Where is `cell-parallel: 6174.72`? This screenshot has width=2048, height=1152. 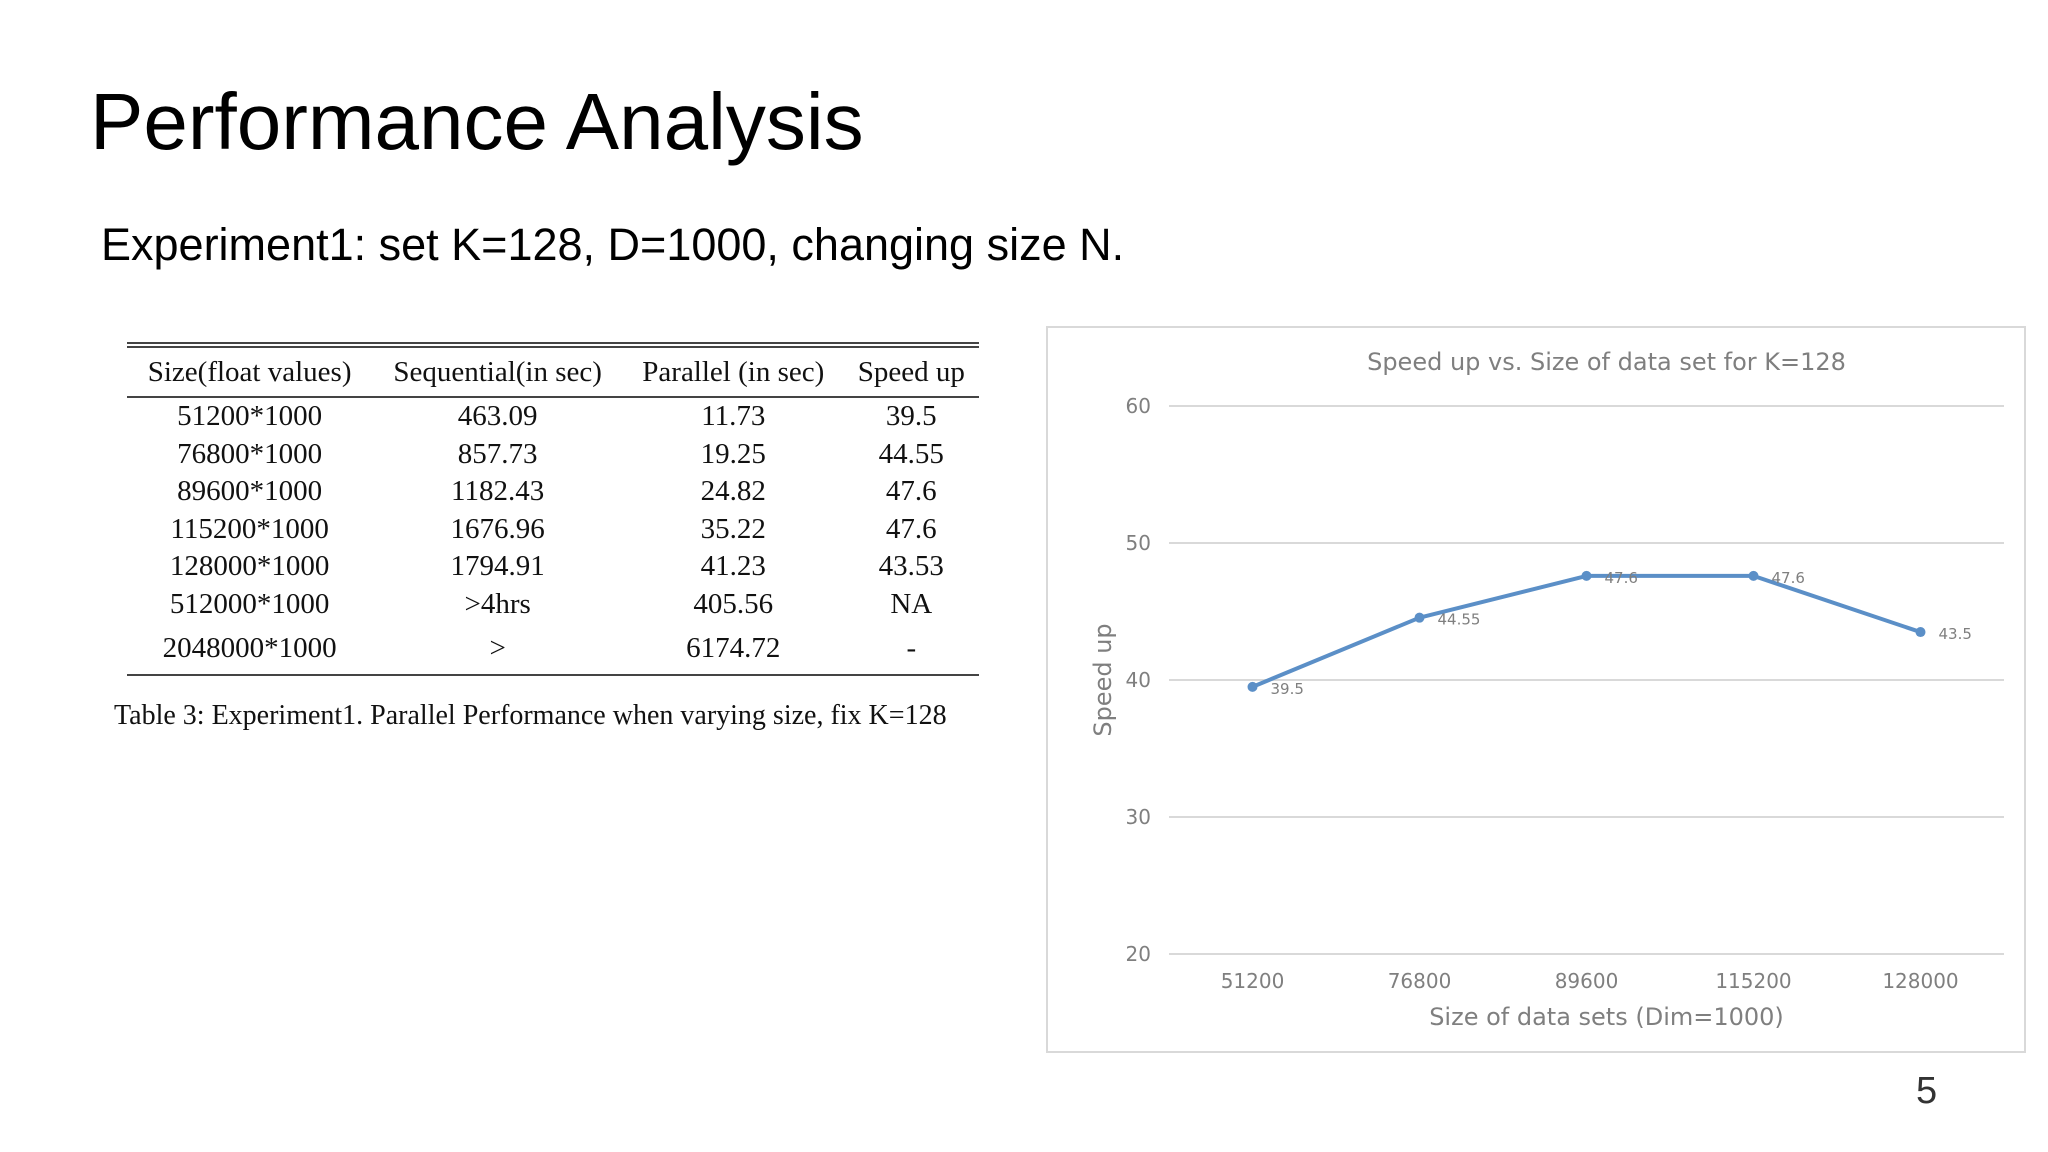
cell-parallel: 6174.72 is located at coordinates (733, 648).